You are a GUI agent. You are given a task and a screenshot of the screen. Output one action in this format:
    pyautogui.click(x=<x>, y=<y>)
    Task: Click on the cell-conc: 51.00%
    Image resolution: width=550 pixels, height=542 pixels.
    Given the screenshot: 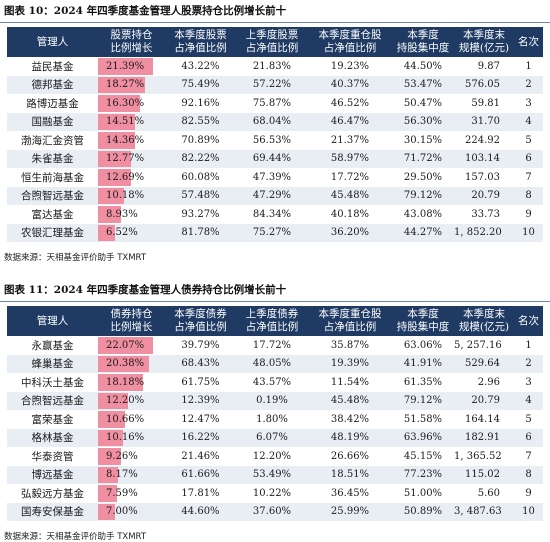 What is the action you would take?
    pyautogui.click(x=423, y=493)
    